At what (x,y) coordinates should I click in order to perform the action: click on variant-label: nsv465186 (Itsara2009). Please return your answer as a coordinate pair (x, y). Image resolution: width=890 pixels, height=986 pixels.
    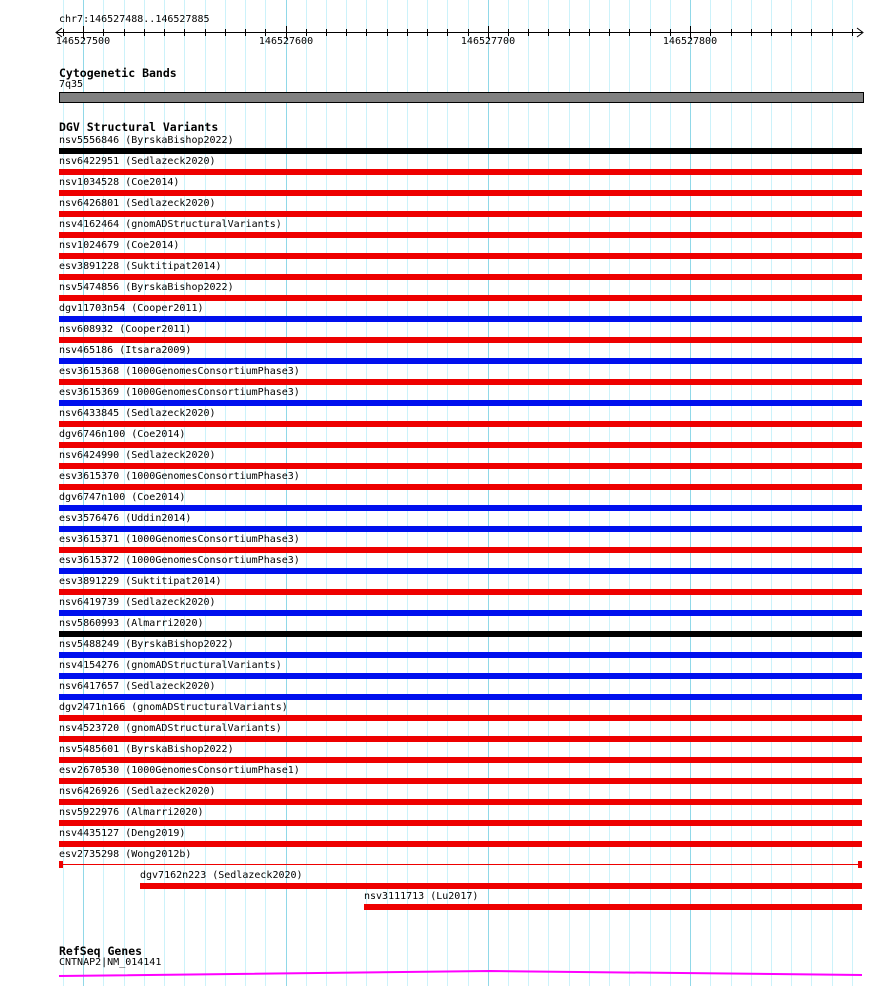
    Looking at the image, I should click on (125, 350).